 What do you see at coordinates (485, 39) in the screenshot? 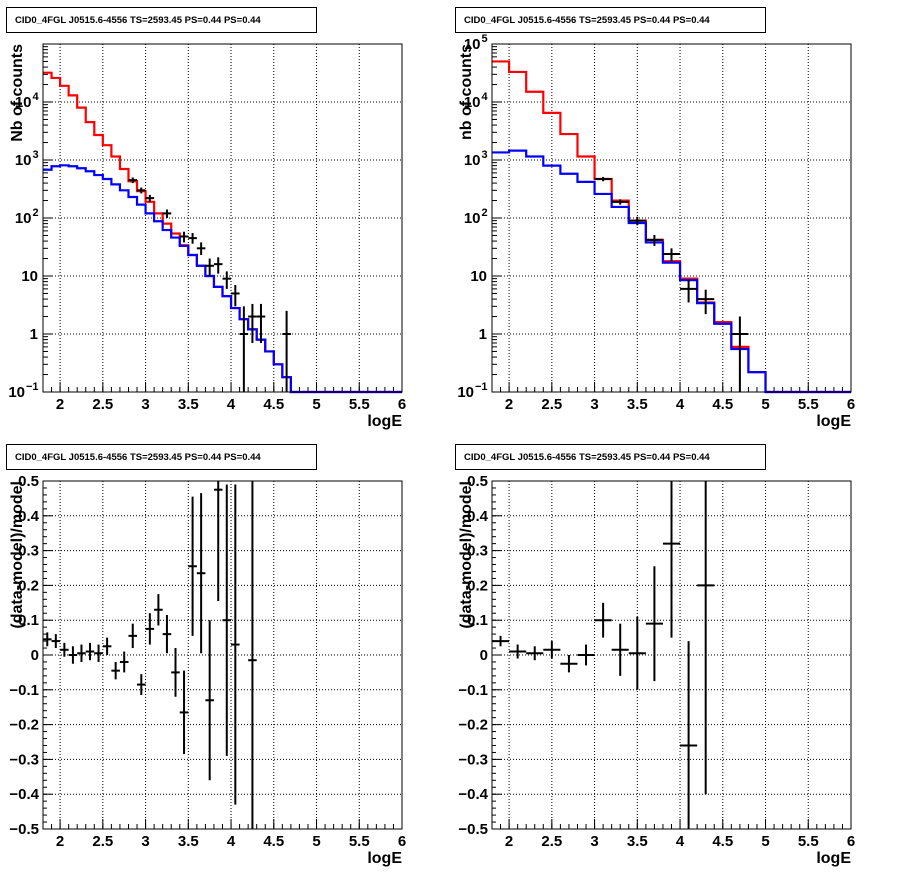
I see `y-tick-label-exponent: 5` at bounding box center [485, 39].